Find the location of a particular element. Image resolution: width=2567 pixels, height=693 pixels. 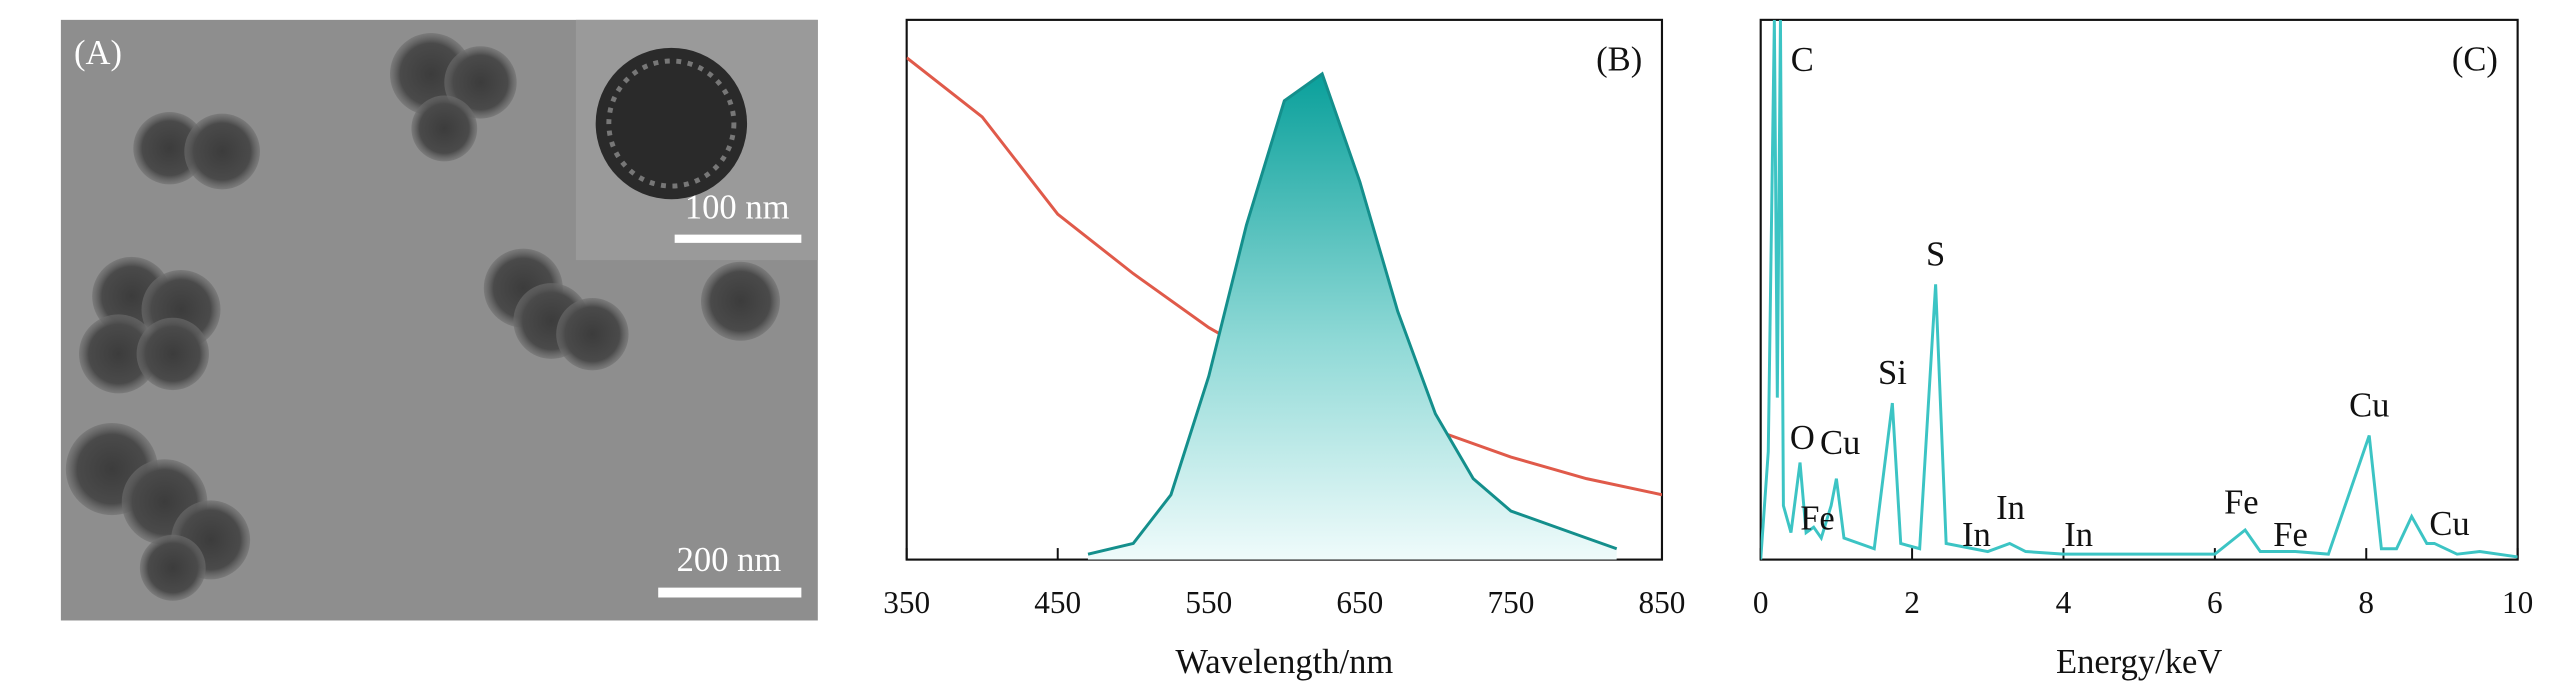

x-tick-label: 8 is located at coordinates (2366, 602).